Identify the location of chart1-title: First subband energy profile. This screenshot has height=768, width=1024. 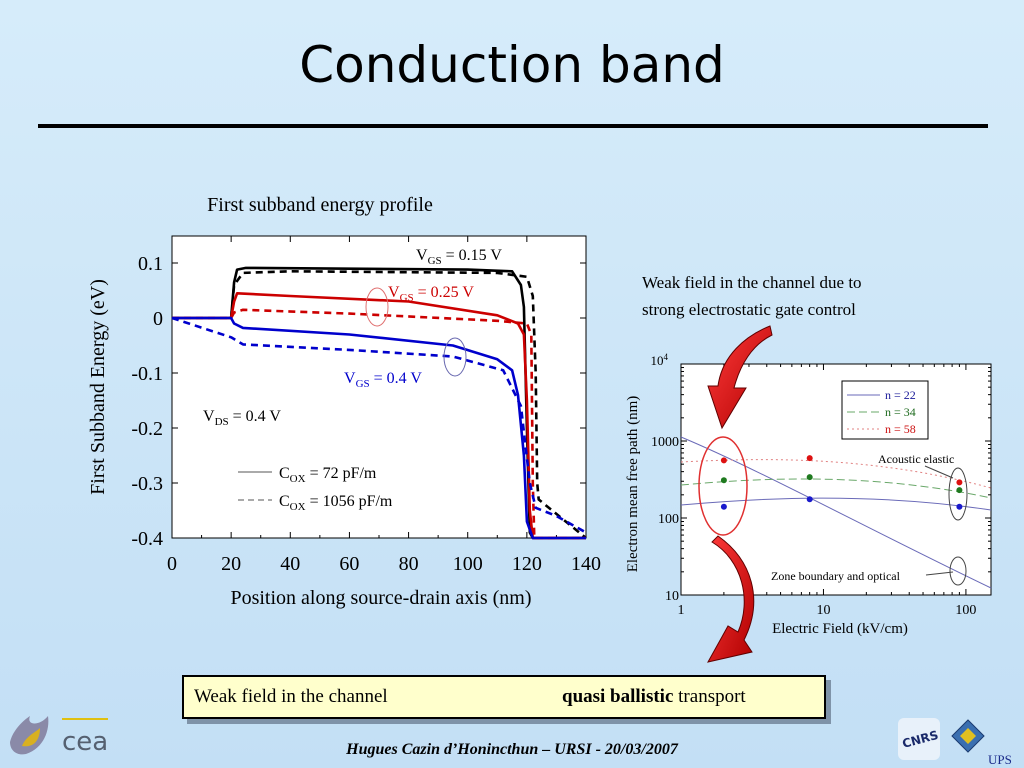
(320, 205).